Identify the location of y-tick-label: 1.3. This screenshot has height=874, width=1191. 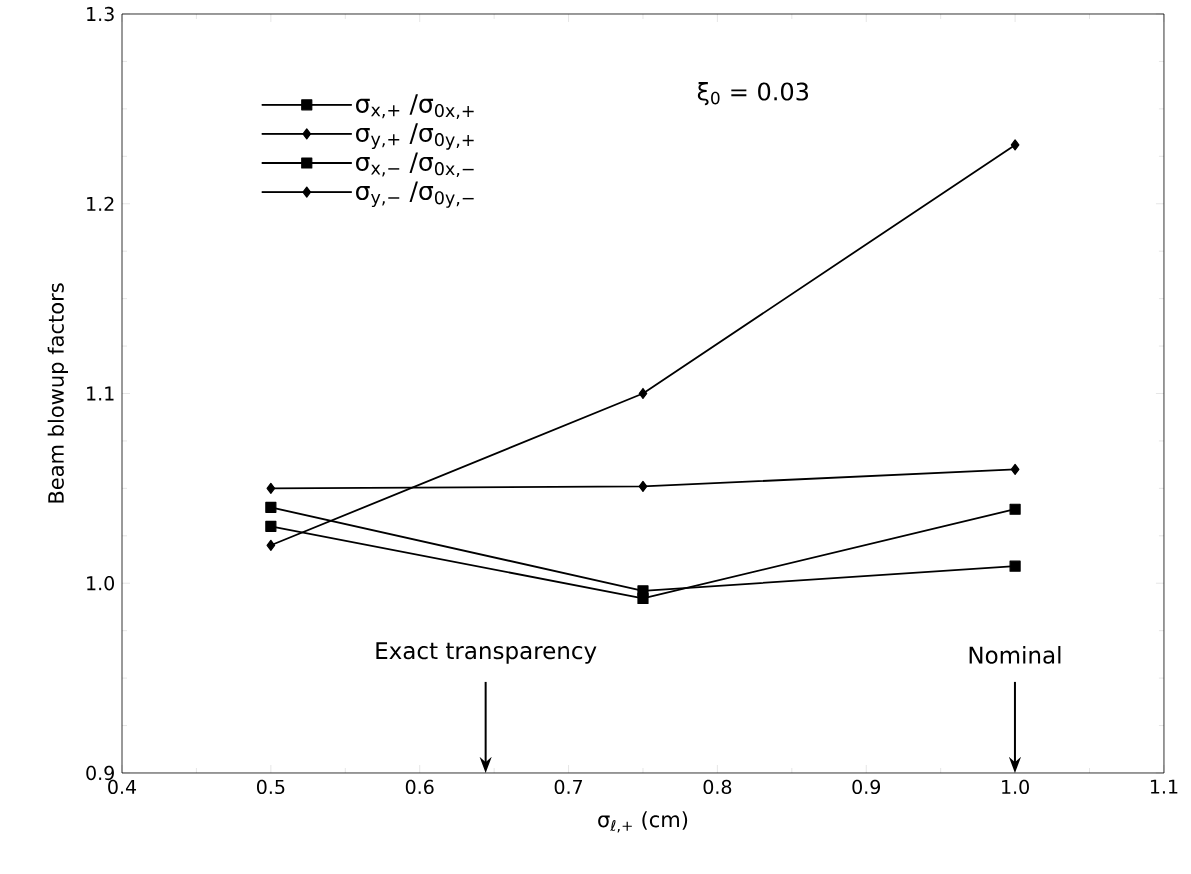
(100, 14).